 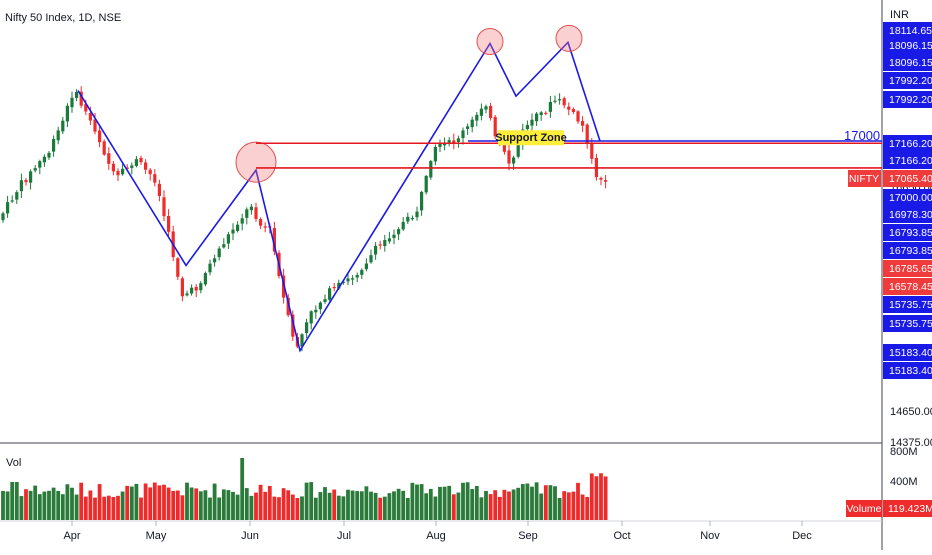 I want to click on price-tag-value: 17166.20, so click(x=910, y=144).